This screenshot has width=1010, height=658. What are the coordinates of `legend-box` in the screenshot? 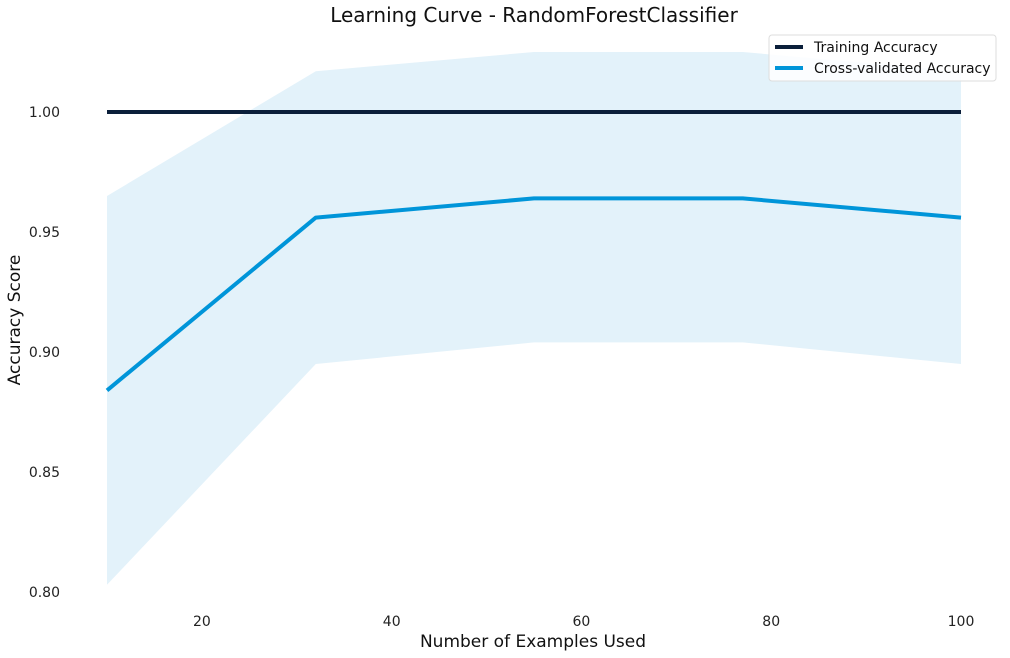 It's located at (882, 58).